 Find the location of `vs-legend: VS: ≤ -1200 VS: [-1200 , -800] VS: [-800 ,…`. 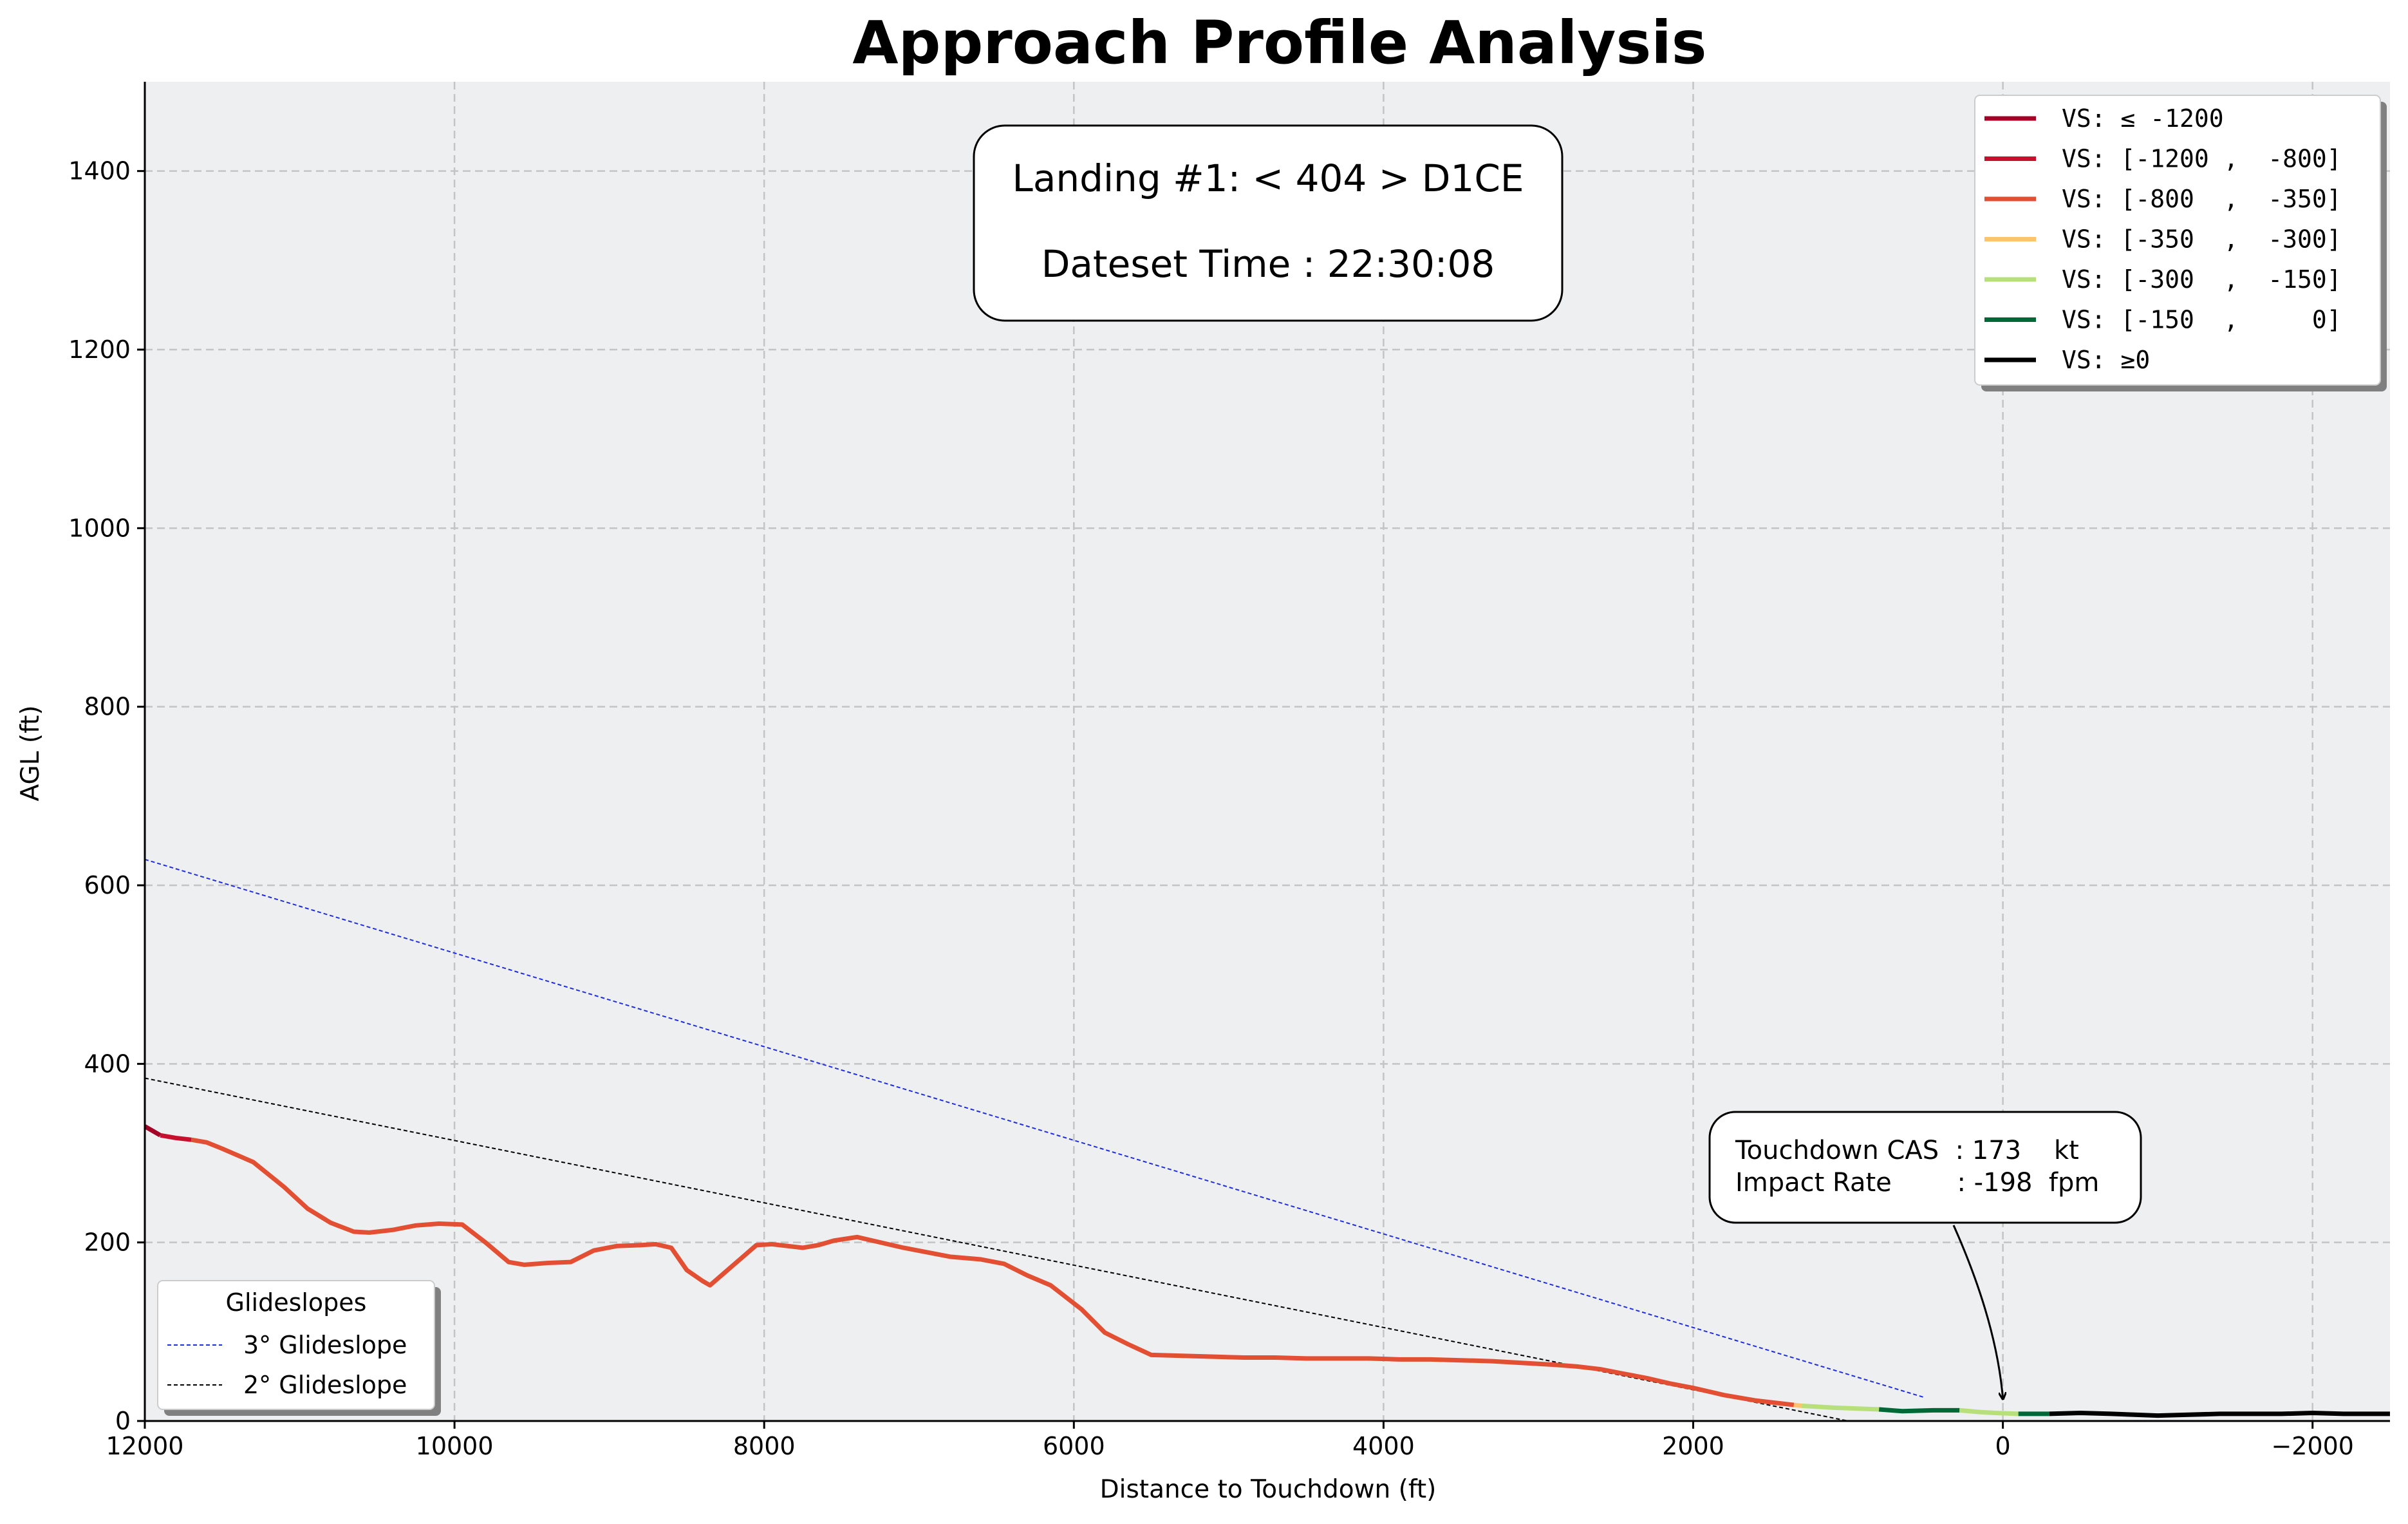

vs-legend: VS: ≤ -1200 VS: [-1200 , -800] VS: [-800 ,… is located at coordinates (2180, 243).